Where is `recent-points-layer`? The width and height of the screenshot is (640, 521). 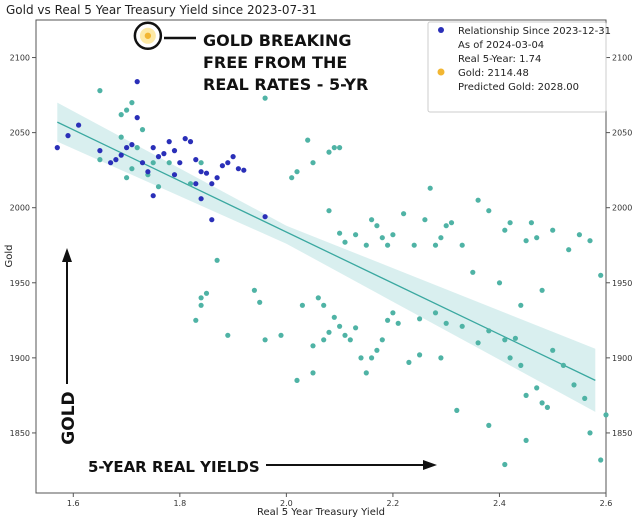 recent-points-layer is located at coordinates (161, 151).